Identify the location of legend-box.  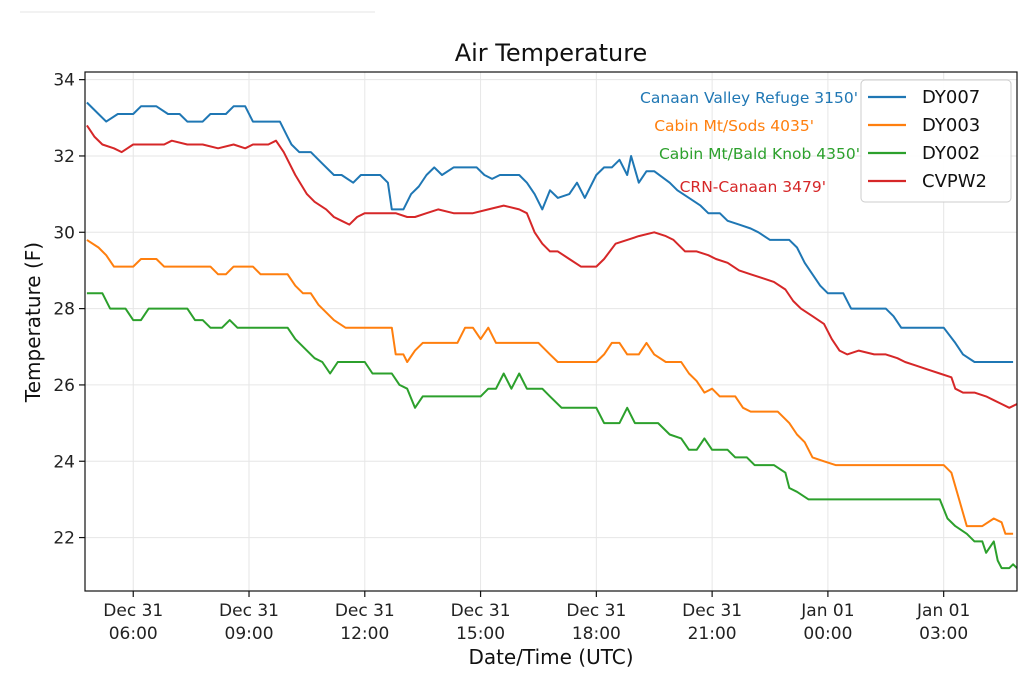
(936, 141).